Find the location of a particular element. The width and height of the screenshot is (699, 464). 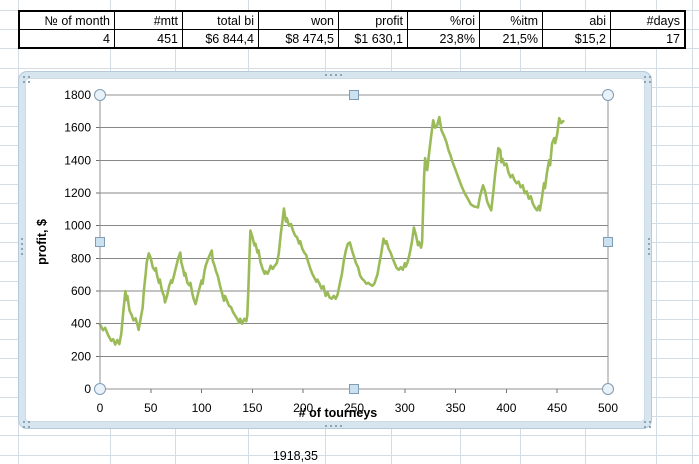

svg-text: 600 is located at coordinates (81, 291).